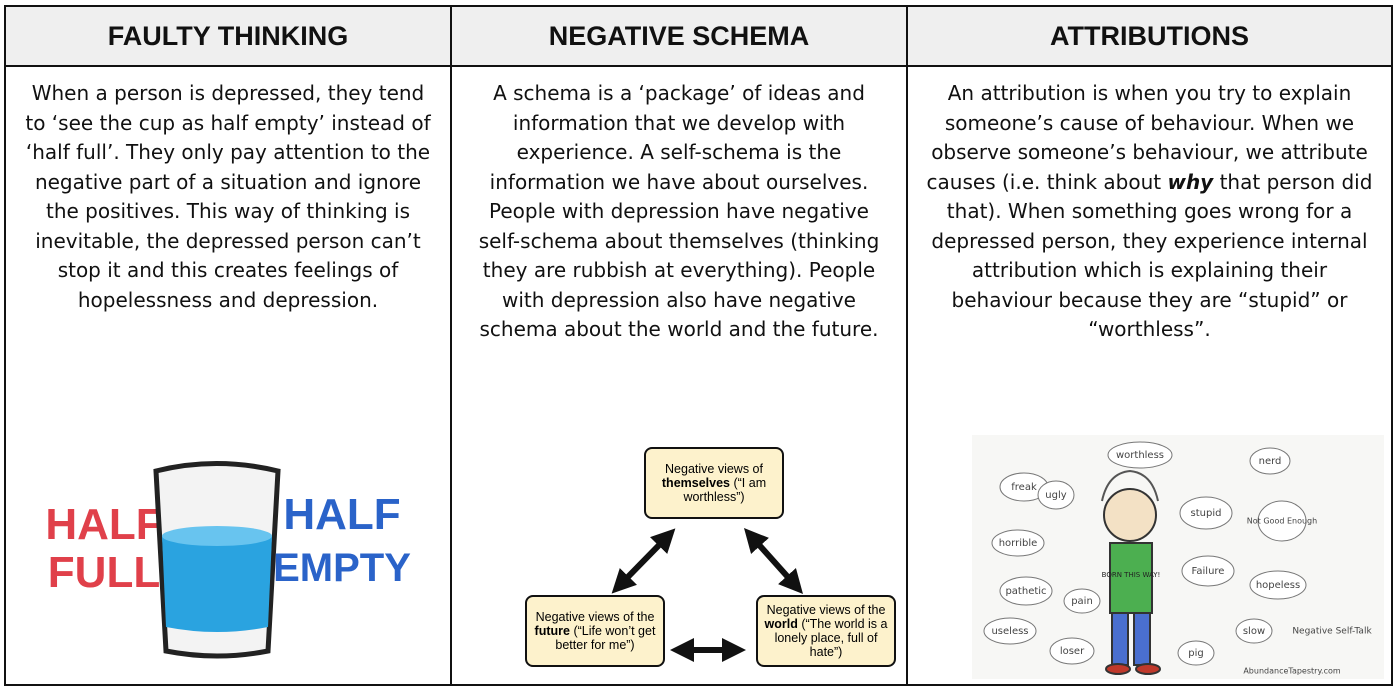 The image size is (1397, 688). What do you see at coordinates (679, 37) in the screenshot?
I see `column-header: NEGATIVE SCHEMA` at bounding box center [679, 37].